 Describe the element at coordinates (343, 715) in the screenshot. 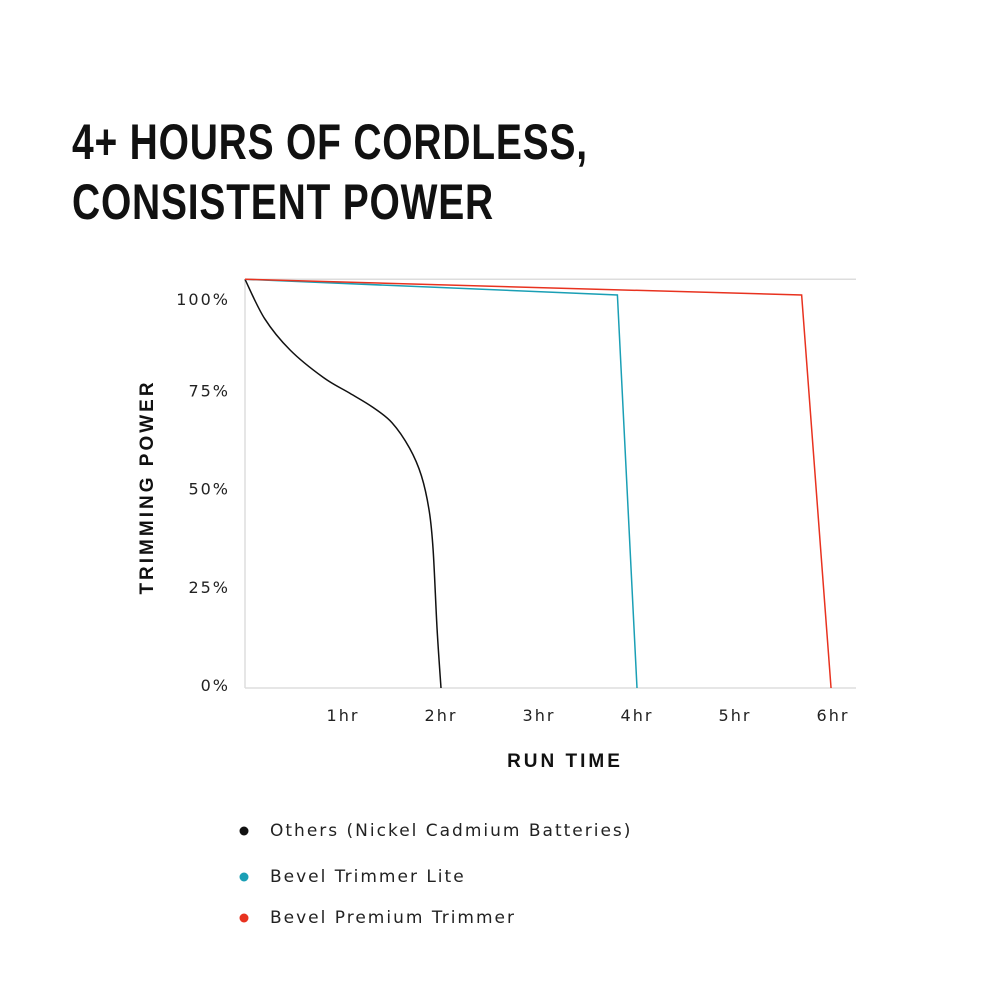

I see `x-tick-label: 1hr` at that location.